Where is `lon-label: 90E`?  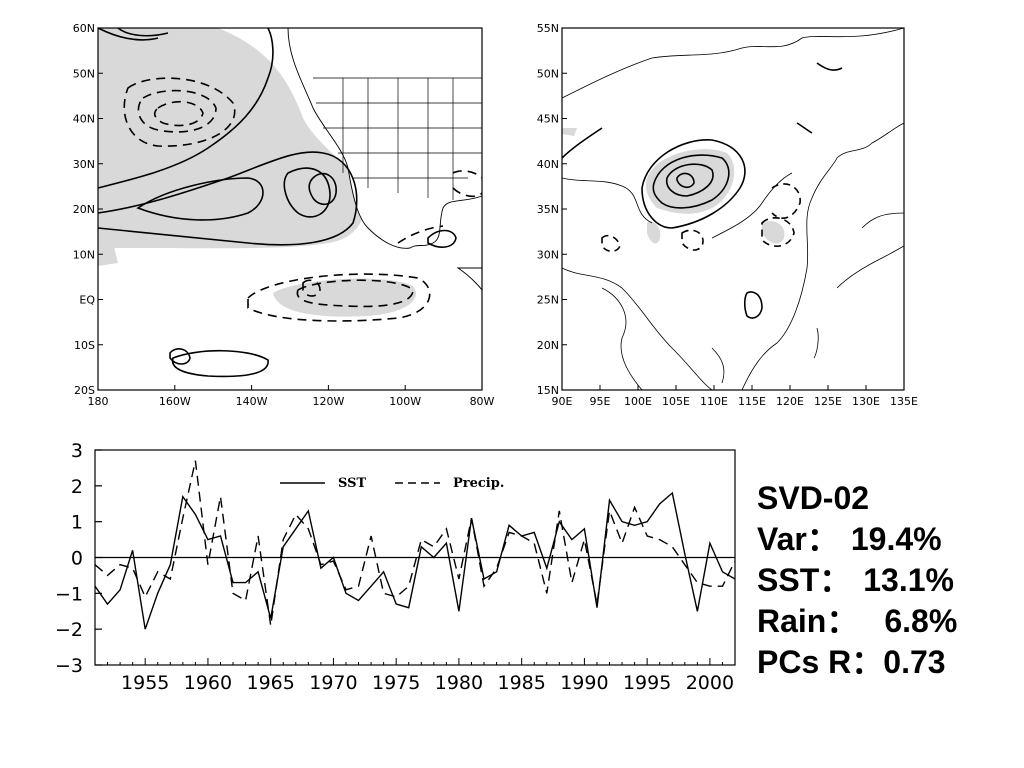 lon-label: 90E is located at coordinates (562, 401).